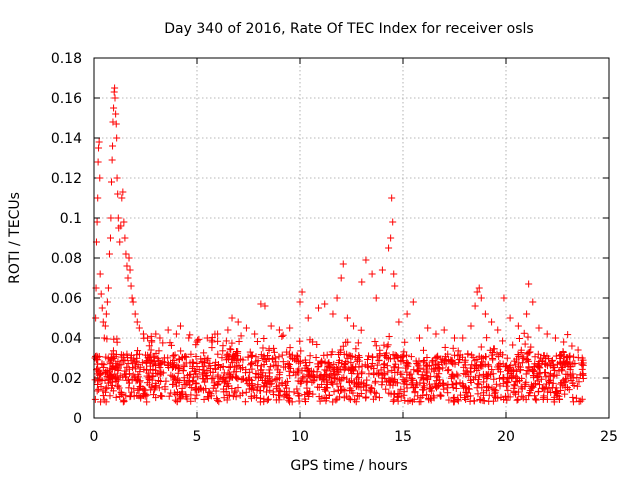  I want to click on y-tick-label: 0, so click(77, 419).